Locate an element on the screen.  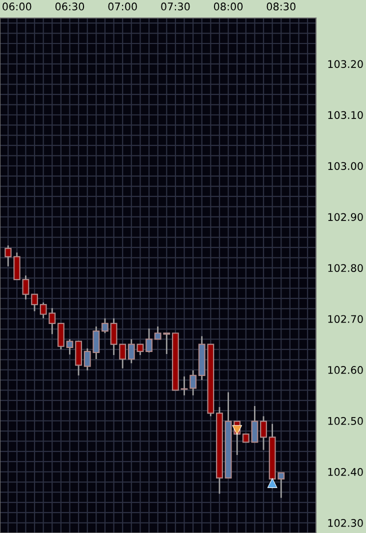
y-tick-label: 102.70 is located at coordinates (345, 319).